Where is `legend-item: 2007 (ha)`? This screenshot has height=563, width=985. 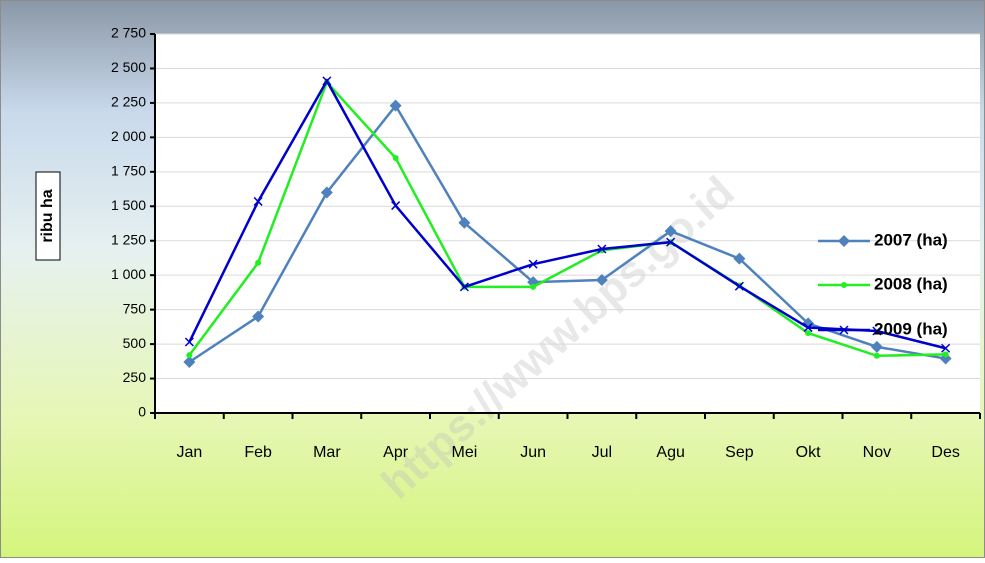
legend-item: 2007 (ha) is located at coordinates (883, 239).